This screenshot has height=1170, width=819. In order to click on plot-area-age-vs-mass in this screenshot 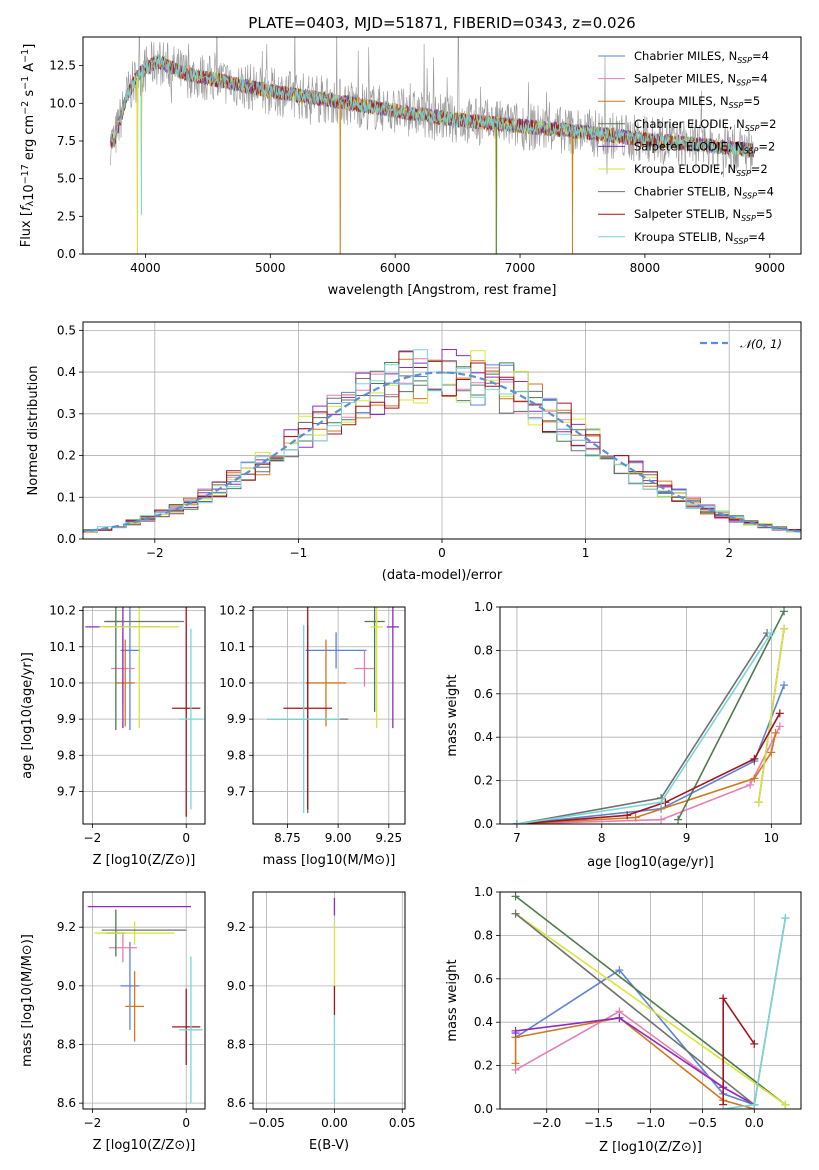, I will do `click(329, 715)`.